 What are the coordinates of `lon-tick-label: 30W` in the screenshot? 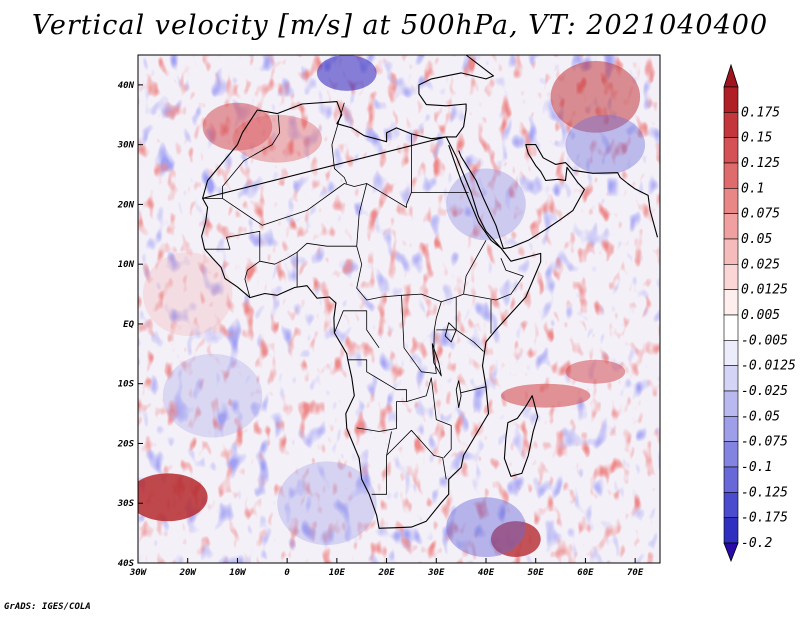 It's located at (138, 573).